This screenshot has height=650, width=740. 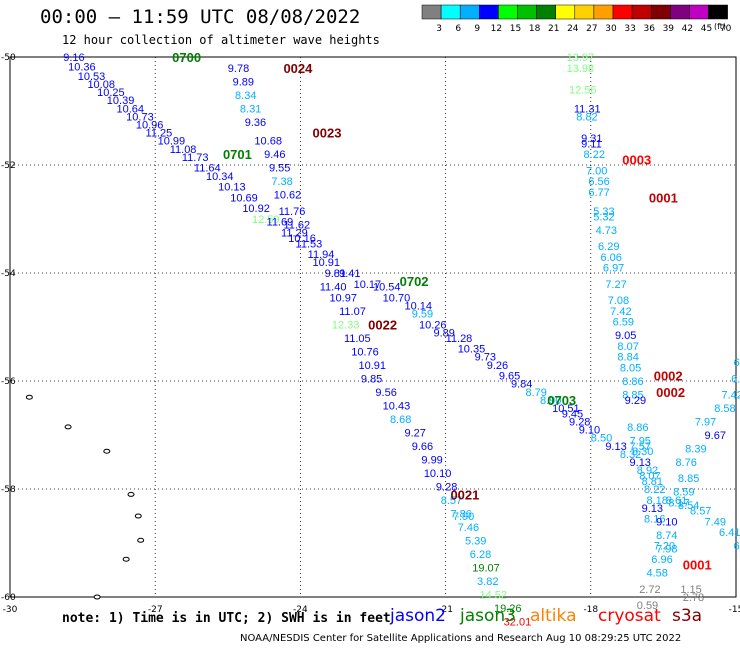 What do you see at coordinates (333, 288) in the screenshot?
I see `wave-height-value: 11.40` at bounding box center [333, 288].